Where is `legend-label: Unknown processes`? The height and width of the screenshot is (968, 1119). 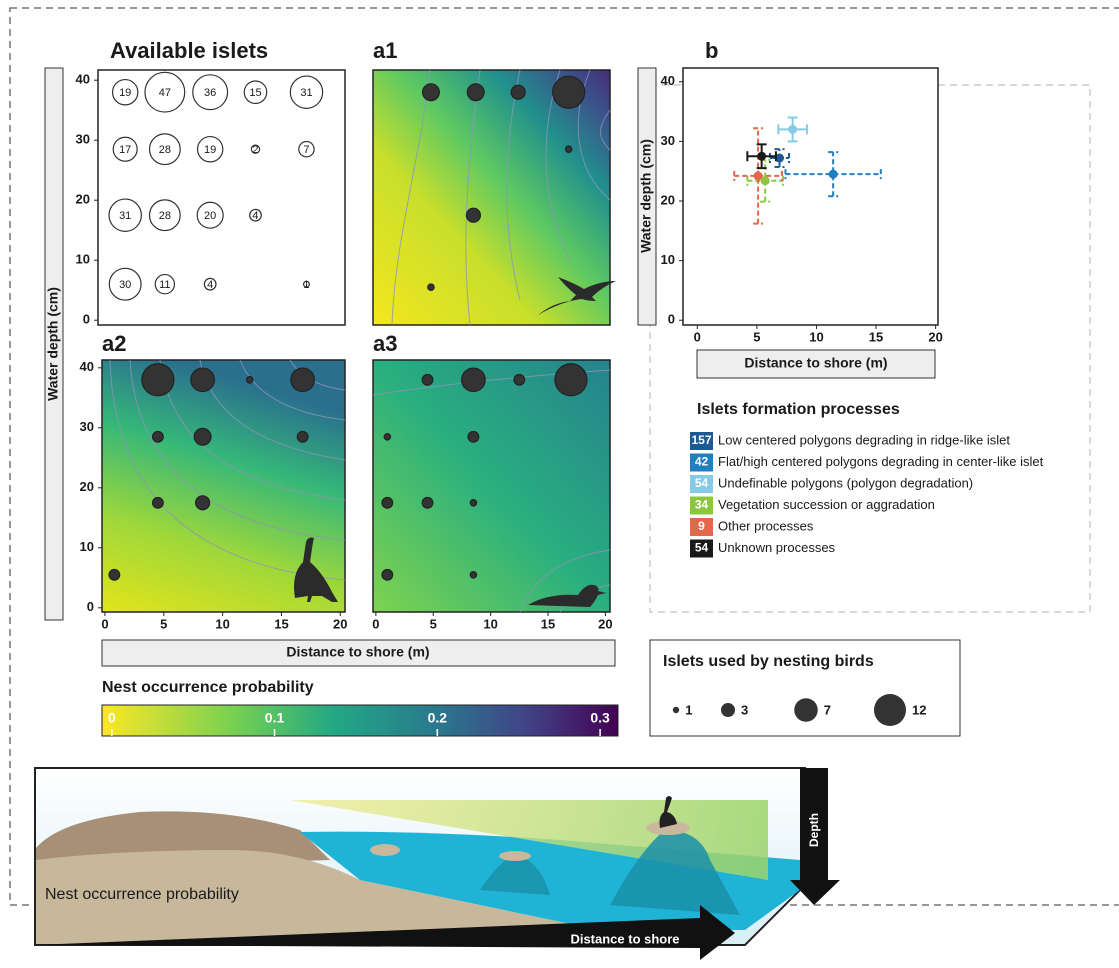 legend-label: Unknown processes is located at coordinates (777, 547).